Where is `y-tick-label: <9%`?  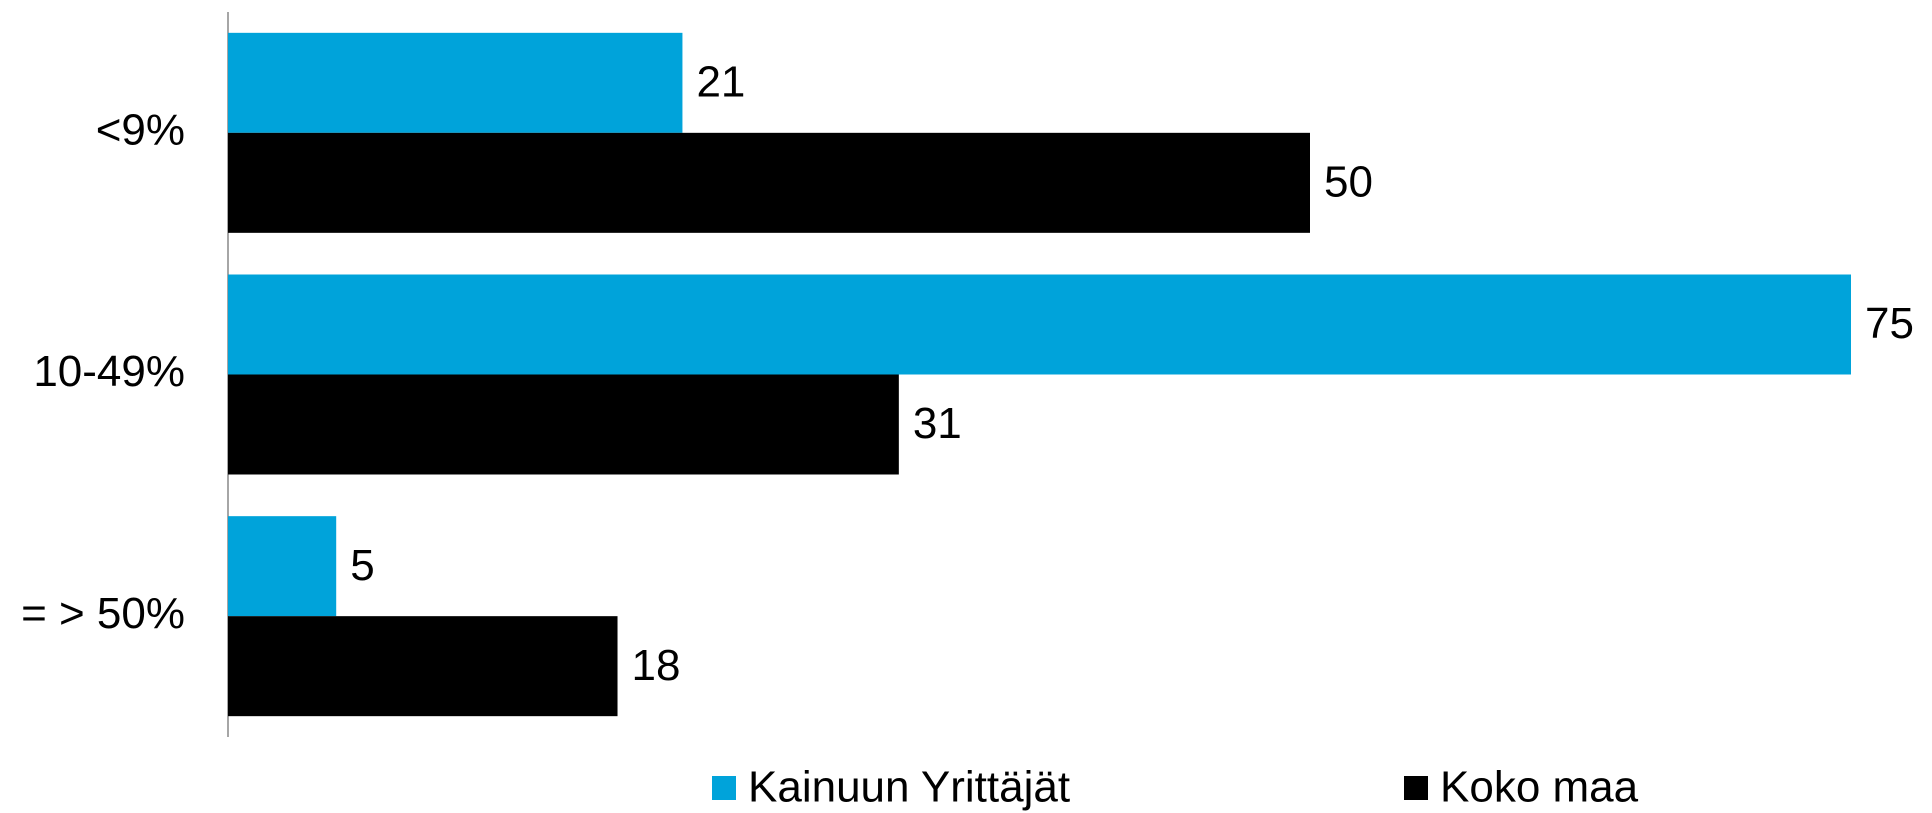
y-tick-label: <9% is located at coordinates (140, 129).